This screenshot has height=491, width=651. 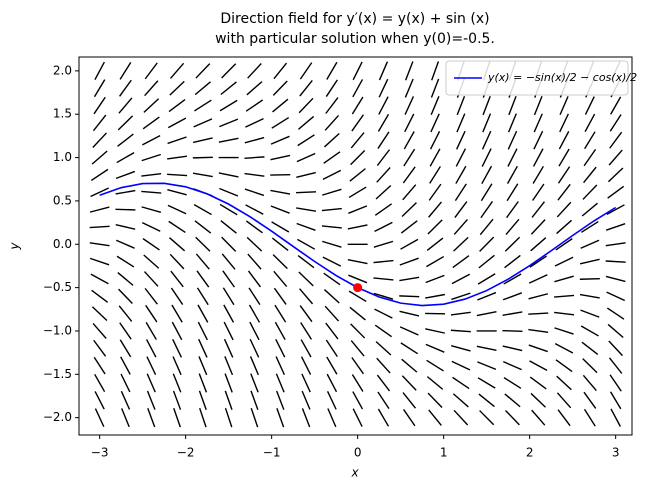 I want to click on y-tick-label: 1.5, so click(x=62, y=114).